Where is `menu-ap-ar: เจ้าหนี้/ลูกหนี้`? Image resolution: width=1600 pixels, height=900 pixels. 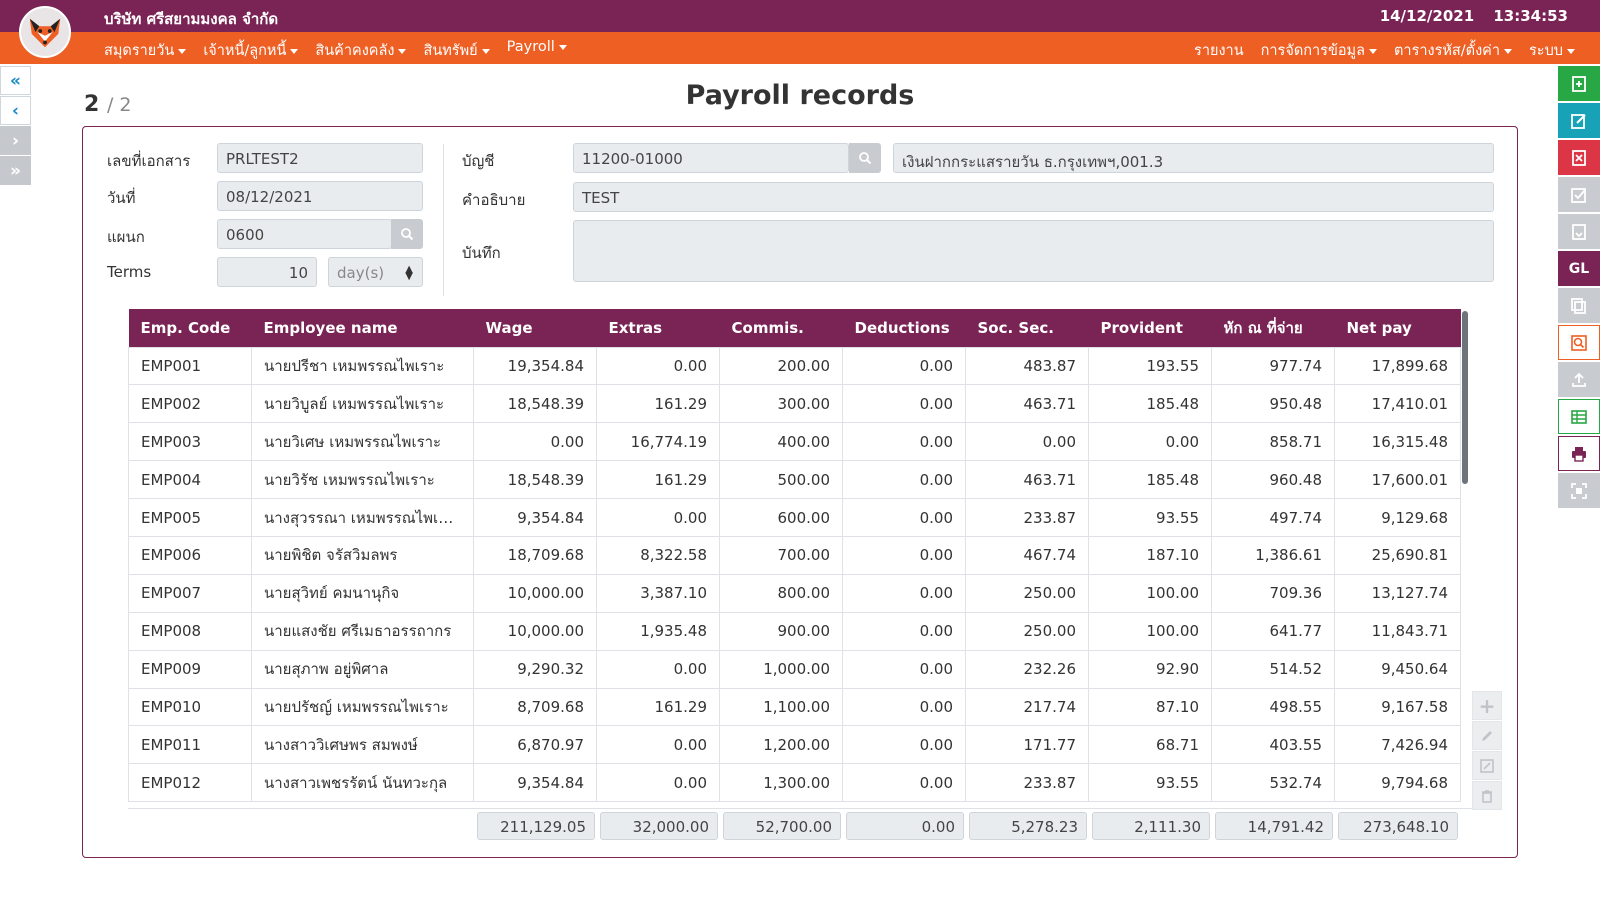
menu-ap-ar: เจ้าหนี้/ลูกหนี้ is located at coordinates (251, 50).